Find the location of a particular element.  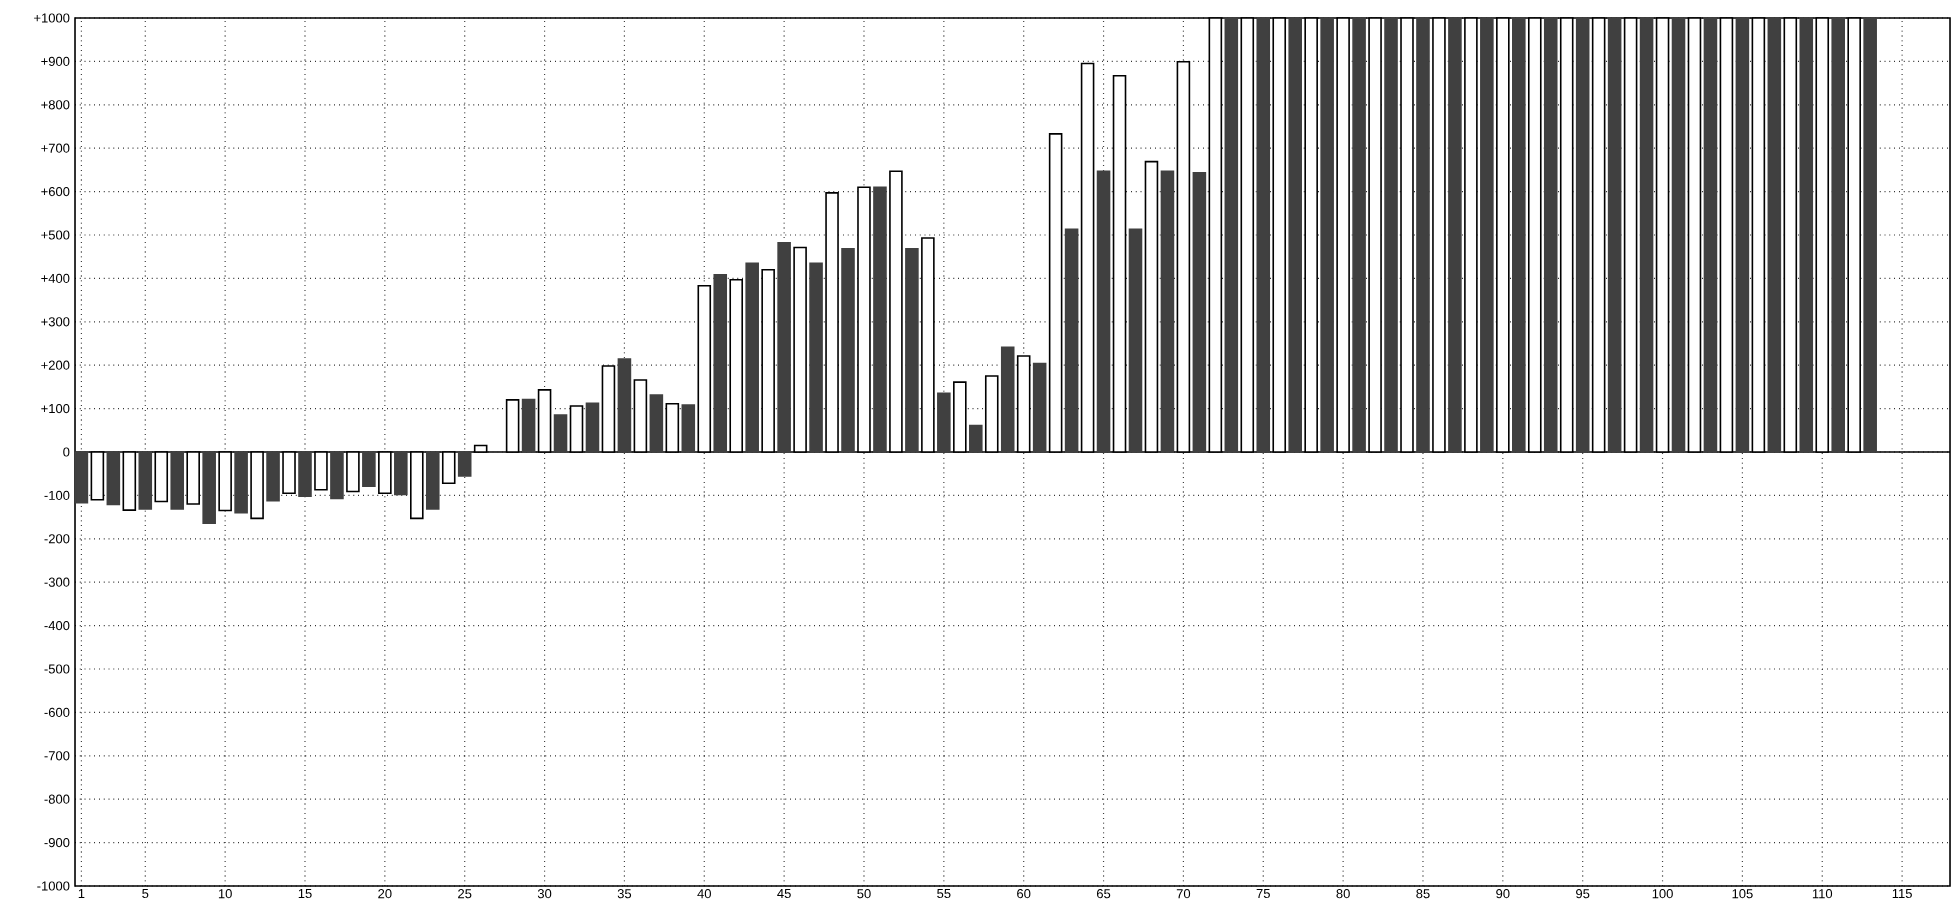

y-tick-label: -700 is located at coordinates (57, 756).